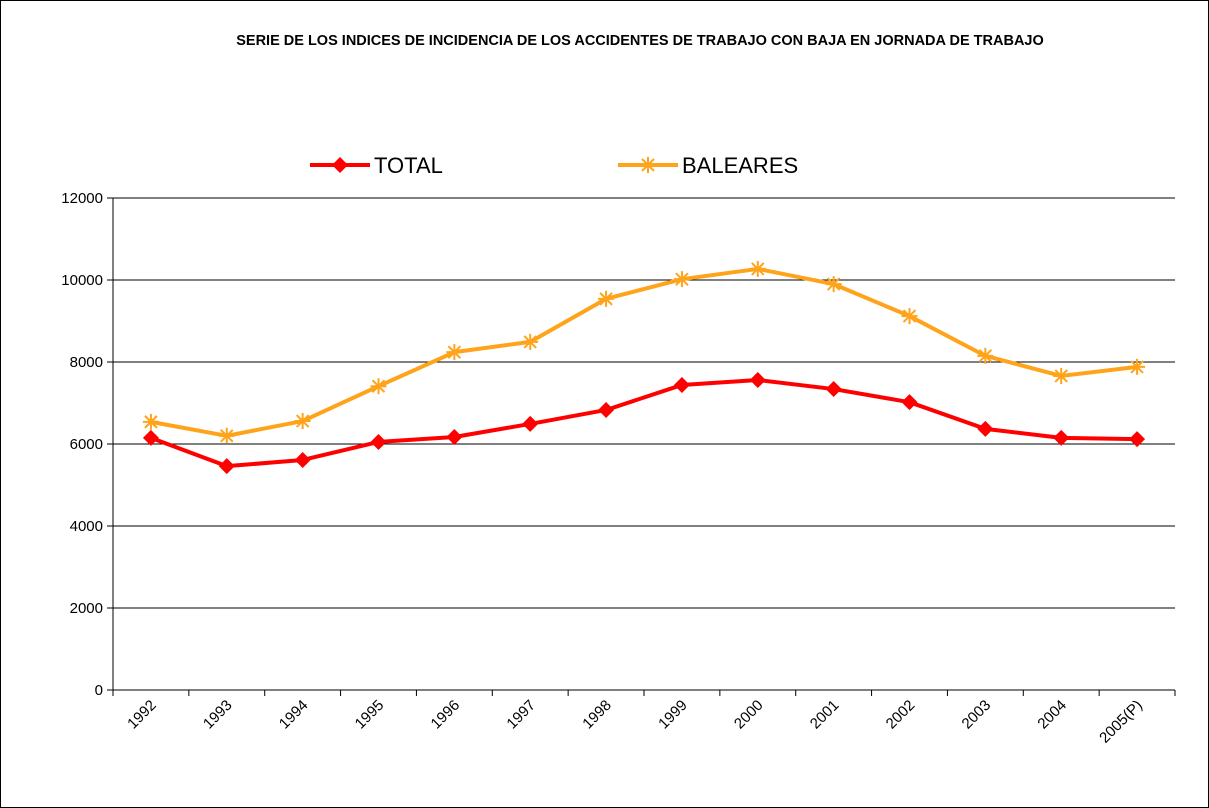  Describe the element at coordinates (446, 715) in the screenshot. I see `x-tick-label: 1996` at that location.